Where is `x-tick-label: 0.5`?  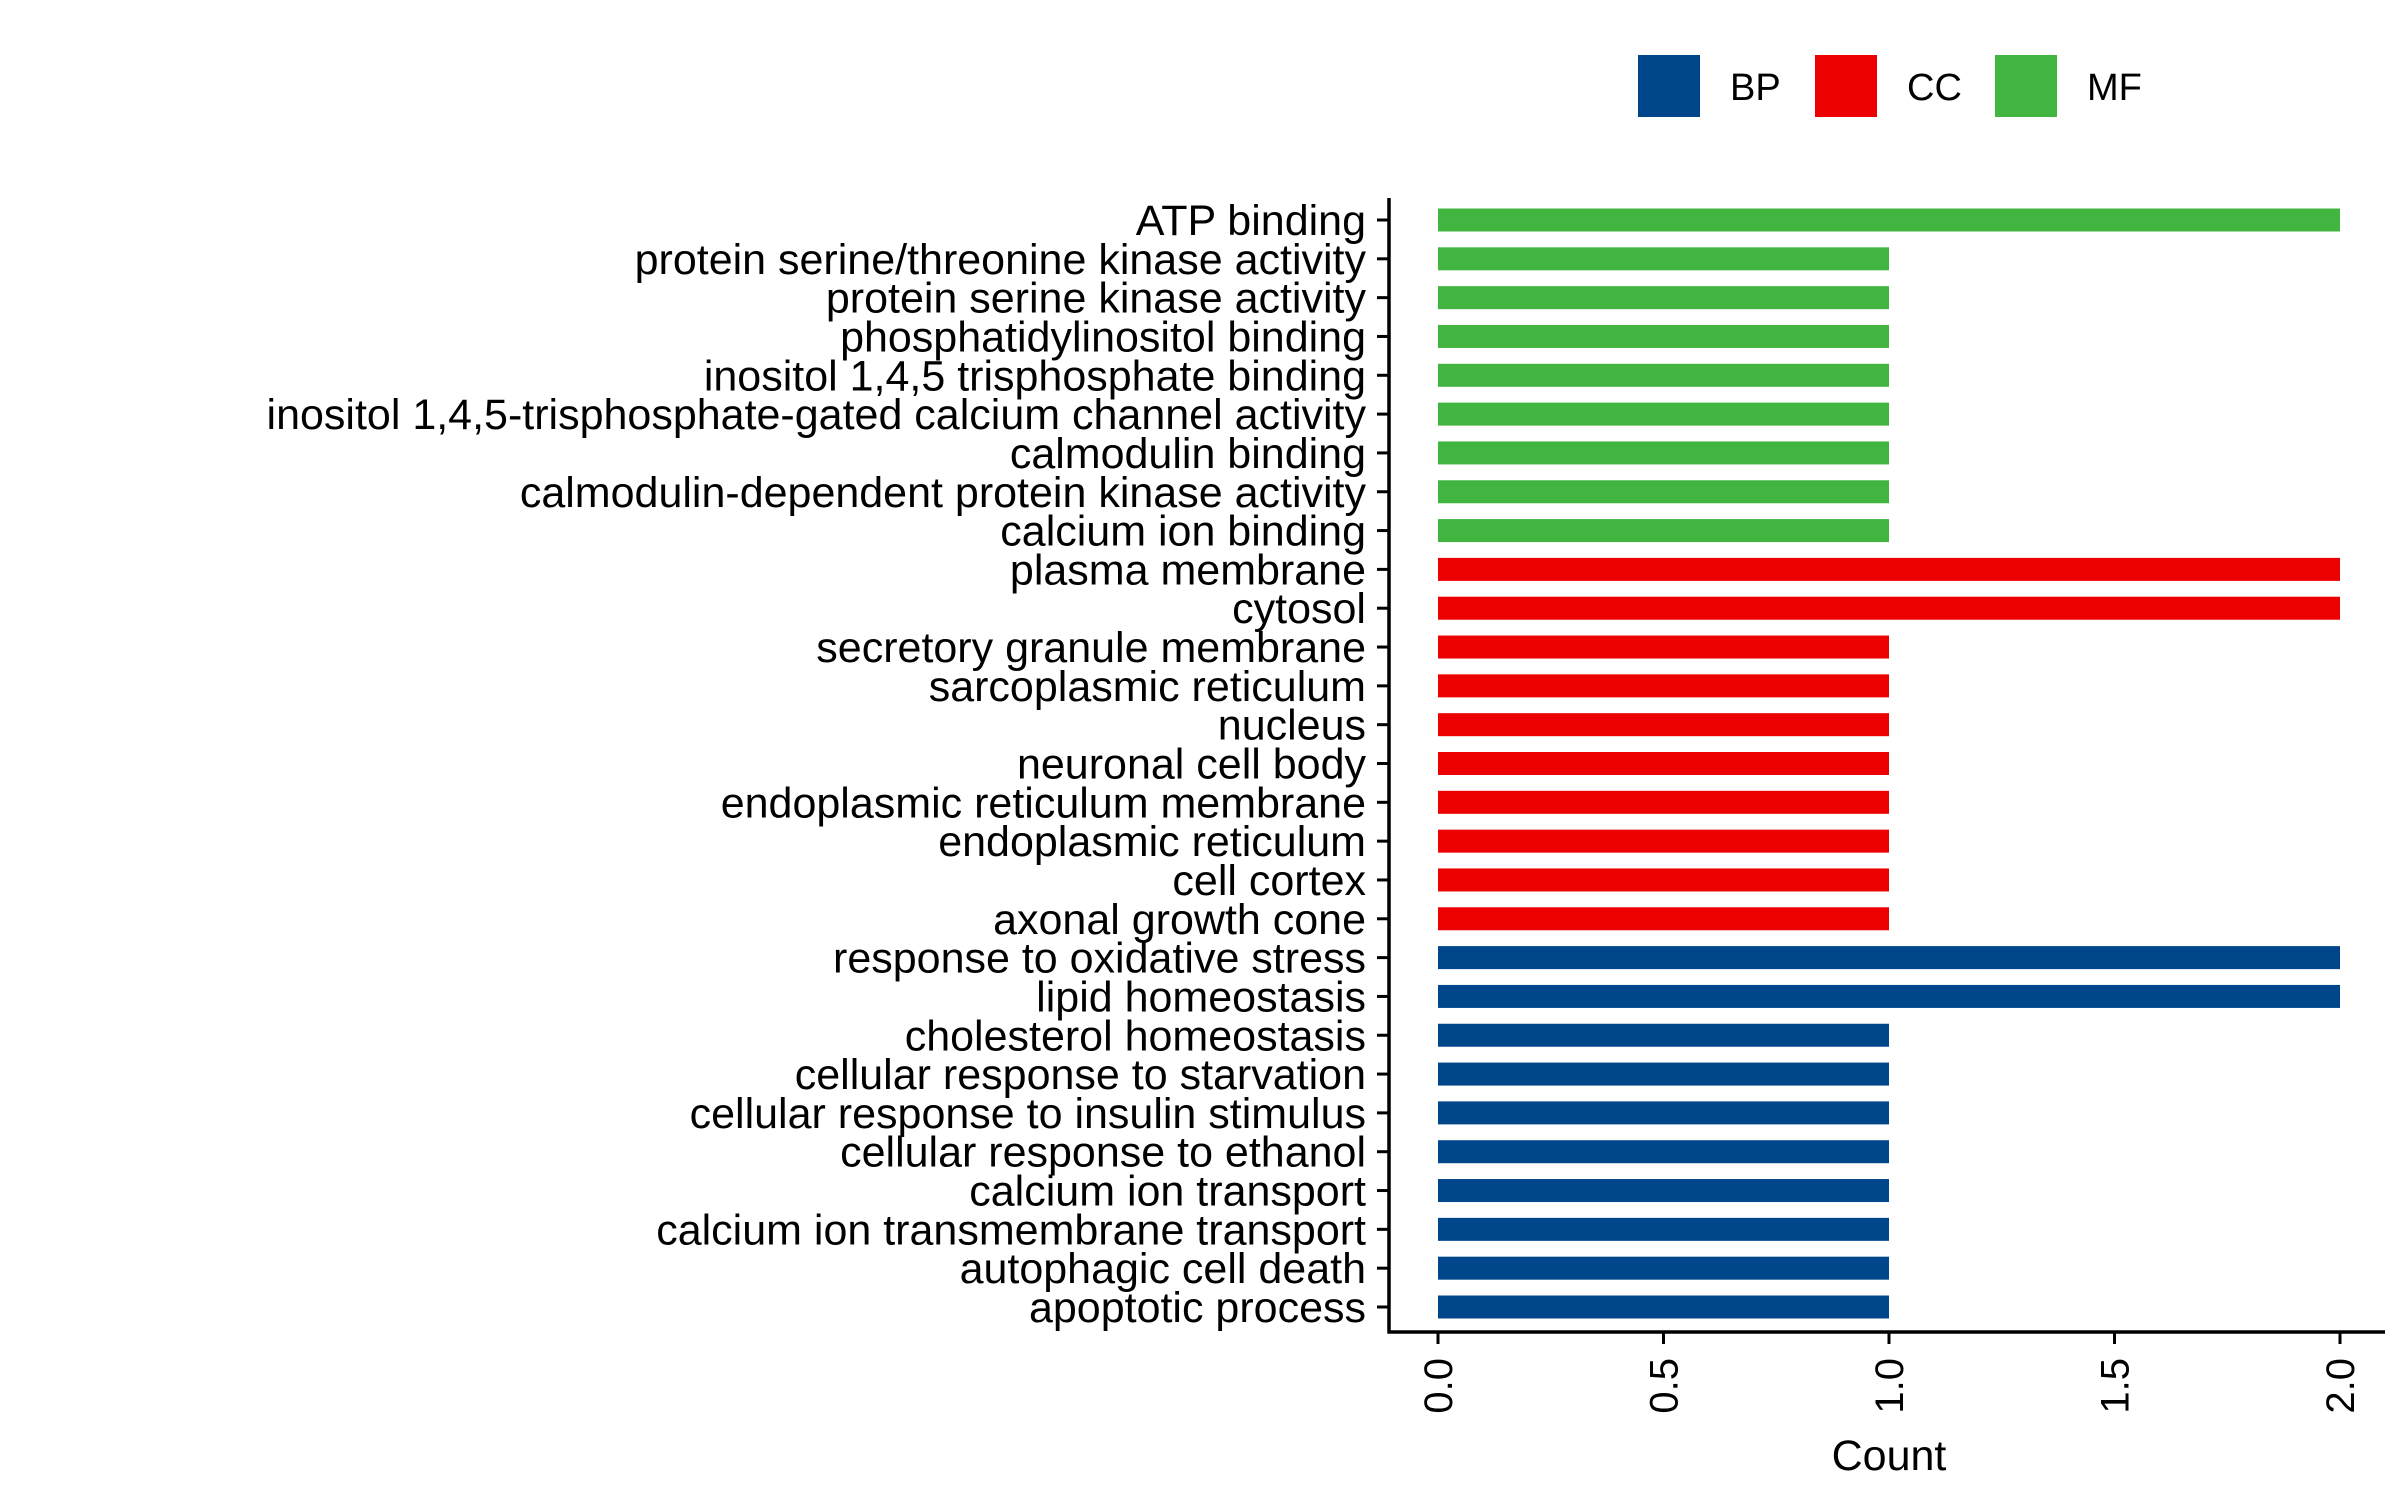 x-tick-label: 0.5 is located at coordinates (1665, 1386).